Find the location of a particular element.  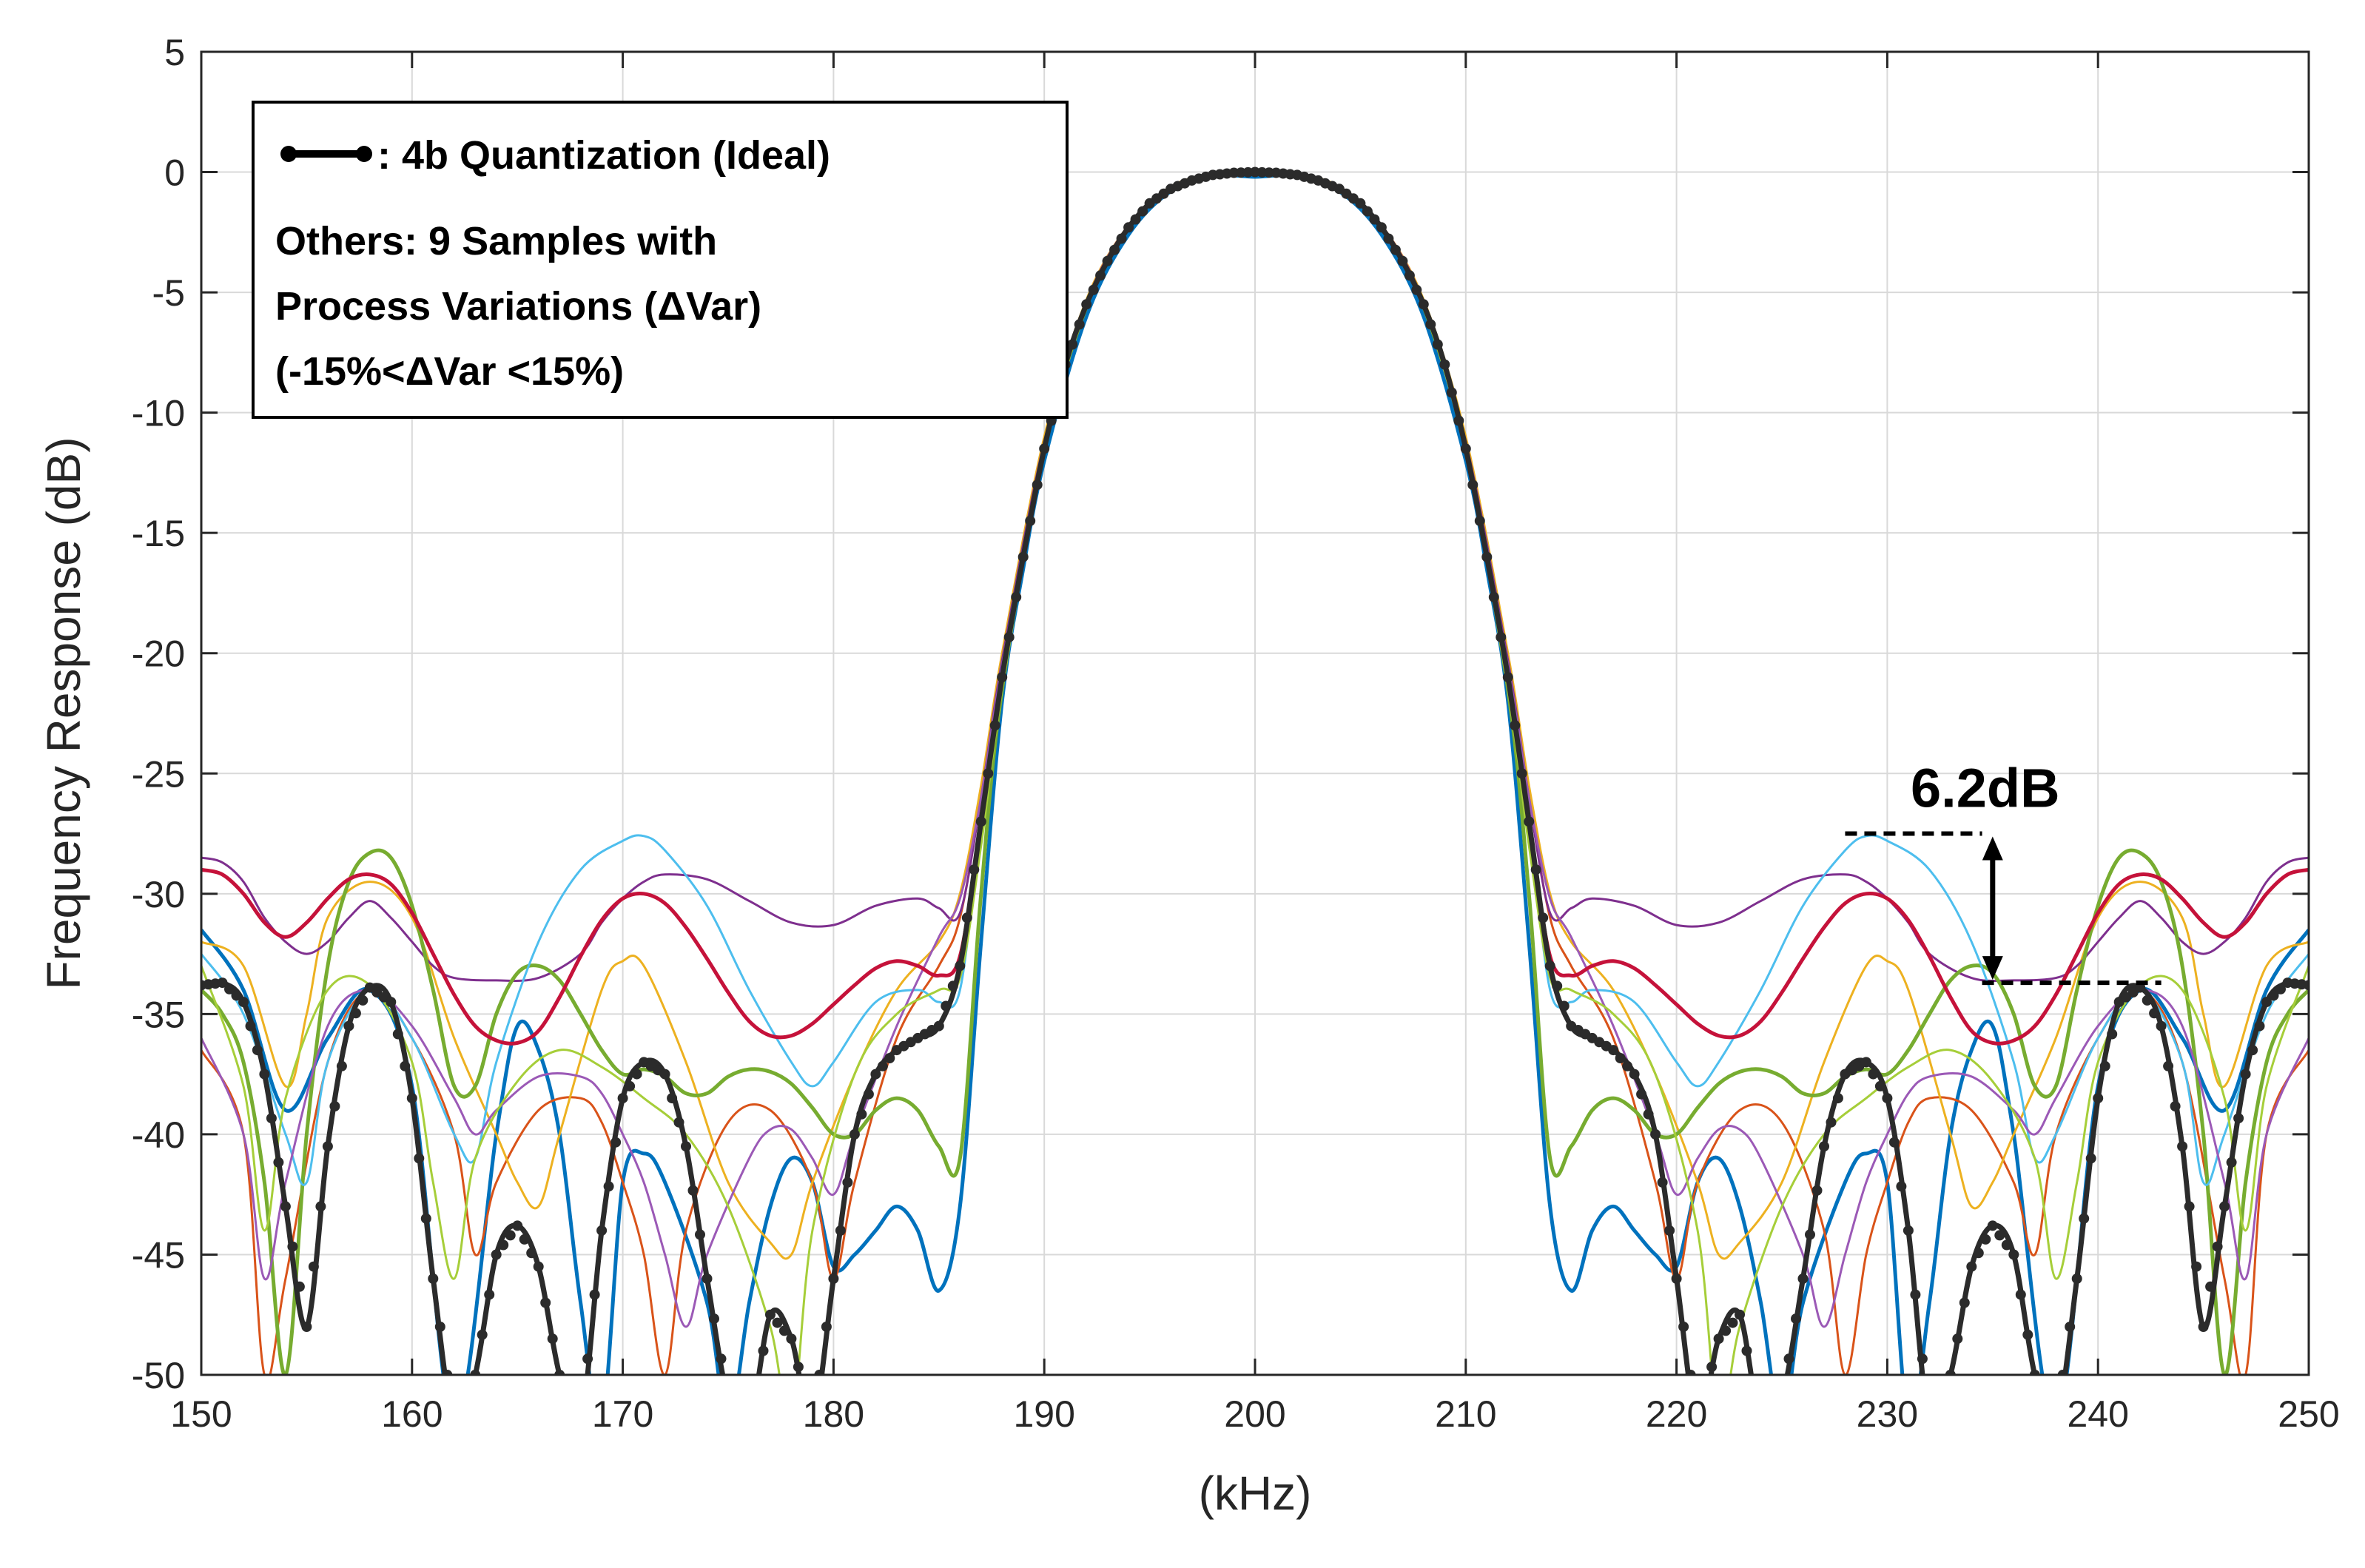

annotation-arrowhead-down is located at coordinates (1992, 968).